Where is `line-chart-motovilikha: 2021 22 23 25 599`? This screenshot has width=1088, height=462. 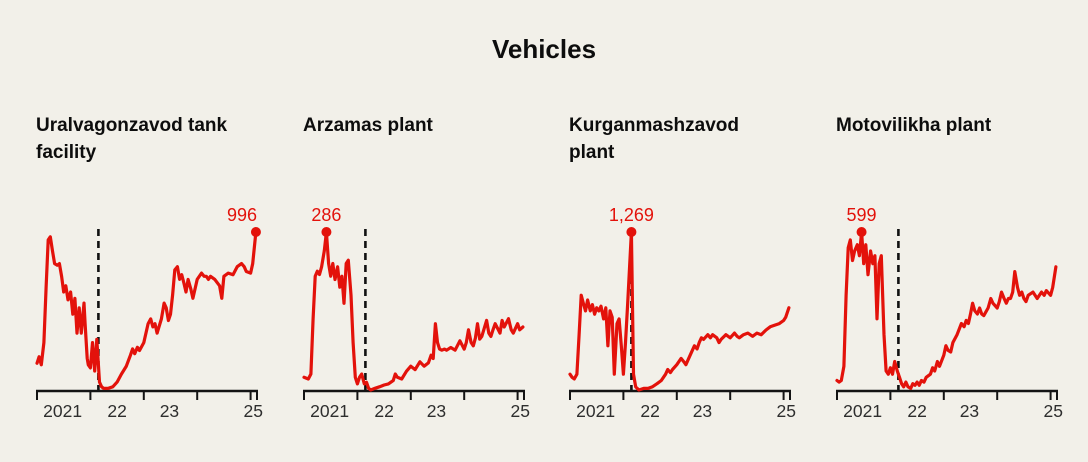 line-chart-motovilikha: 2021 22 23 25 599 is located at coordinates (949, 313).